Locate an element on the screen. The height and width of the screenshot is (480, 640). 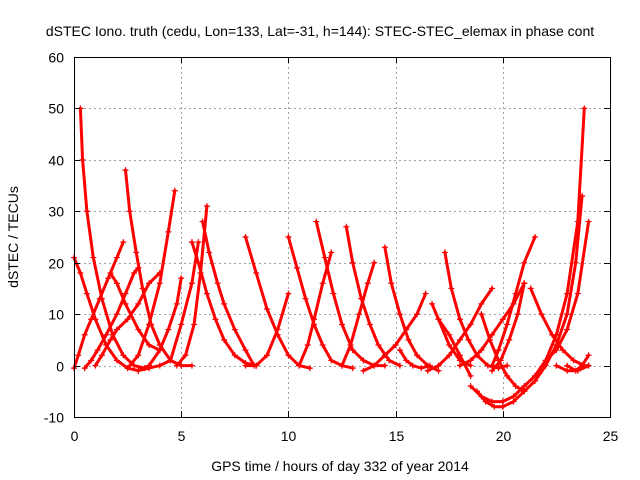
y-tick-label: 0 is located at coordinates (60, 367).